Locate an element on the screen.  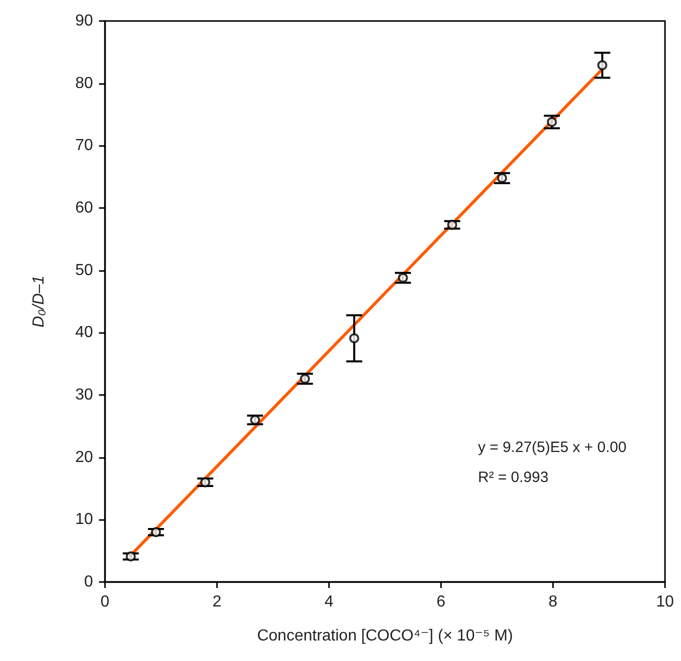
annotation: R² = 0.993 is located at coordinates (513, 477).